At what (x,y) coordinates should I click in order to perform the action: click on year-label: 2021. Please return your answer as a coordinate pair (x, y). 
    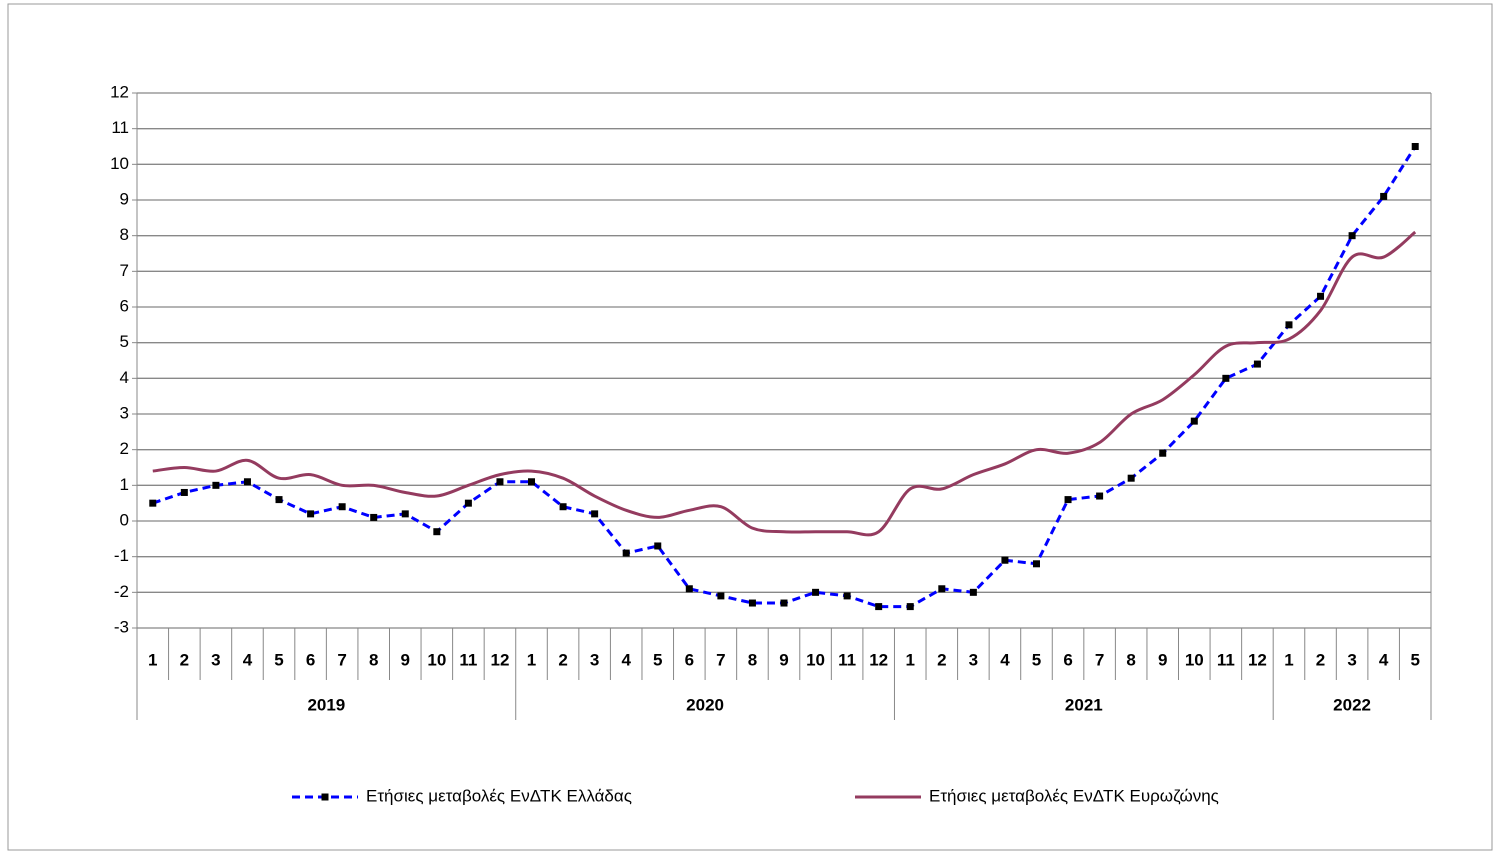
    Looking at the image, I should click on (1084, 704).